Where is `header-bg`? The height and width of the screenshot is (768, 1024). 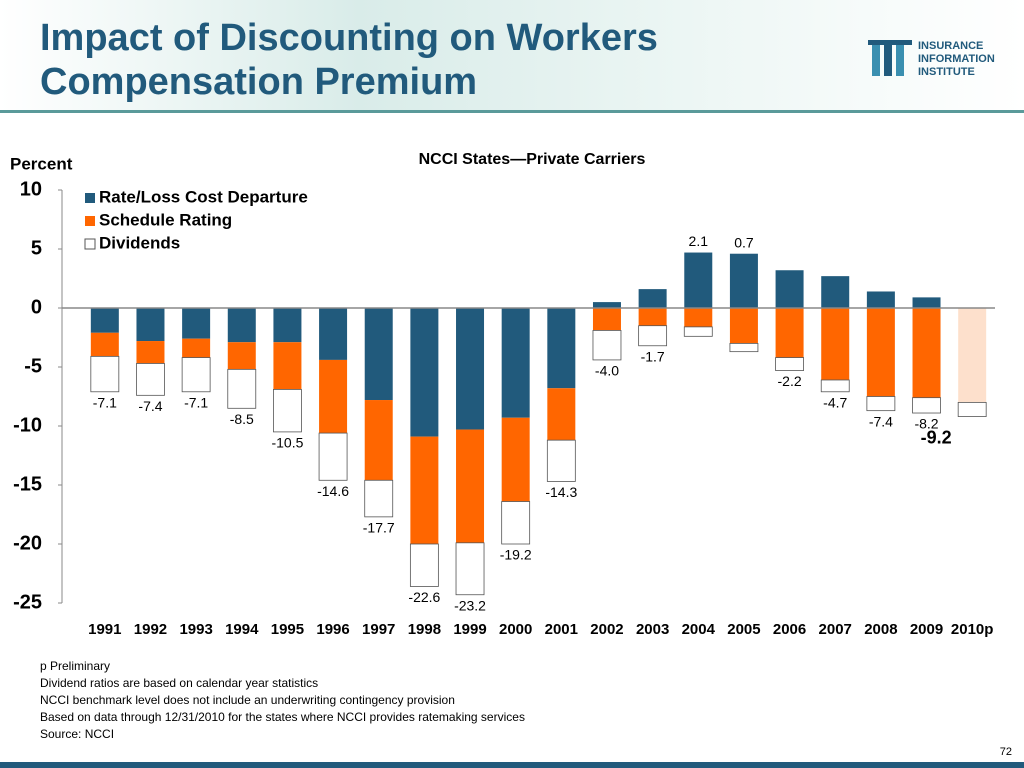 header-bg is located at coordinates (512, 56).